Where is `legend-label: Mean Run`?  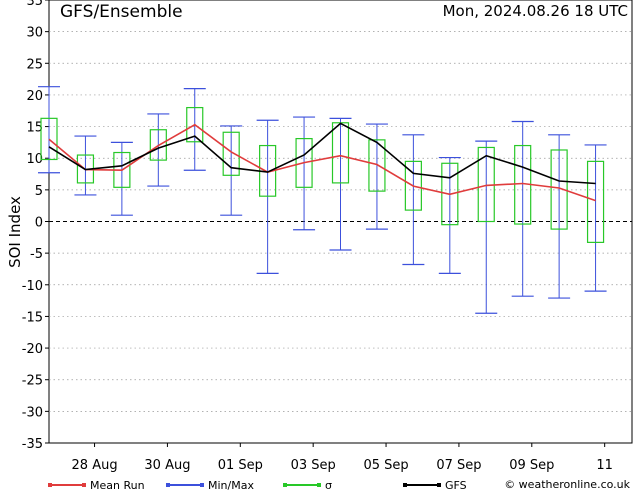
legend-label: Mean Run is located at coordinates (117, 484).